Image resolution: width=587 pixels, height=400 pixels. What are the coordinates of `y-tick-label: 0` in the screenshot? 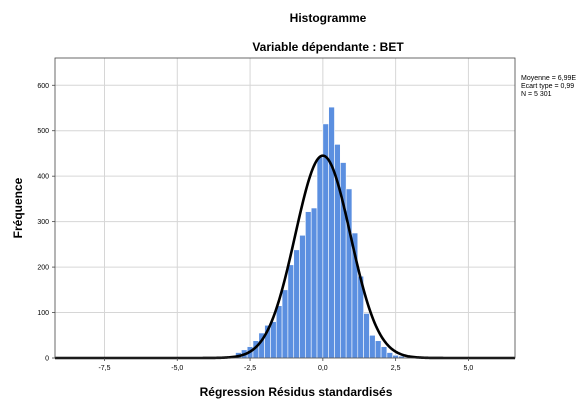 It's located at (47, 359).